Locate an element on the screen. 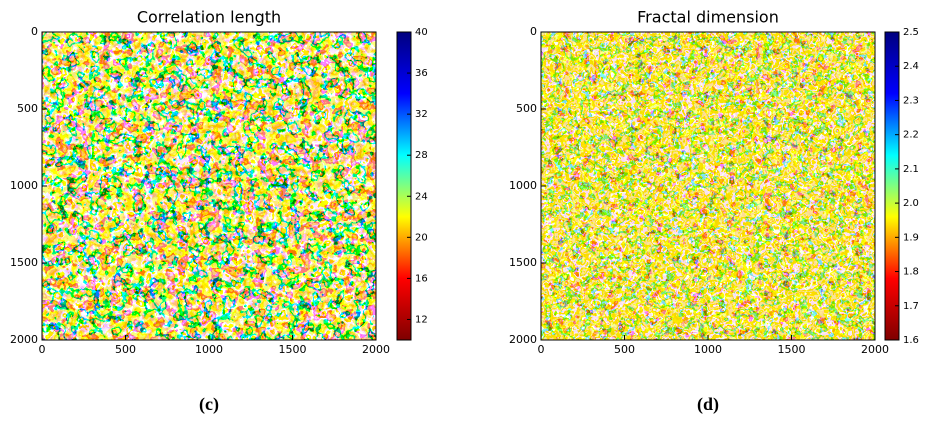 Image resolution: width=944 pixels, height=425 pixels. colorbar-tick-label: 2.5 is located at coordinates (911, 32).